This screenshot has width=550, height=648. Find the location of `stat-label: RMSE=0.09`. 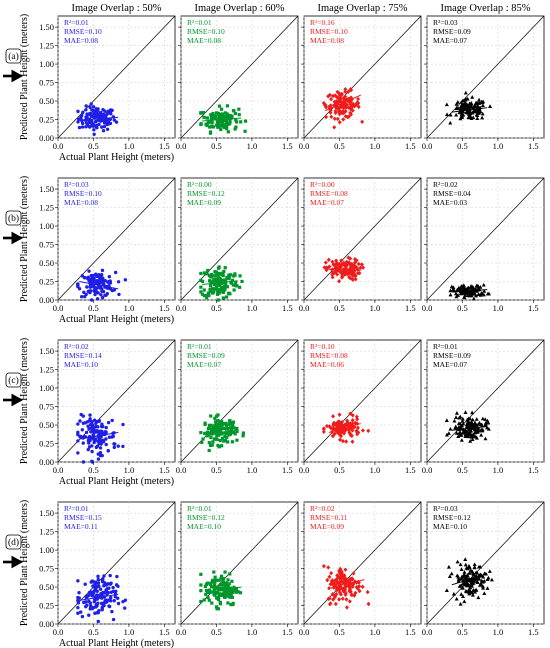

stat-label: RMSE=0.09 is located at coordinates (452, 355).